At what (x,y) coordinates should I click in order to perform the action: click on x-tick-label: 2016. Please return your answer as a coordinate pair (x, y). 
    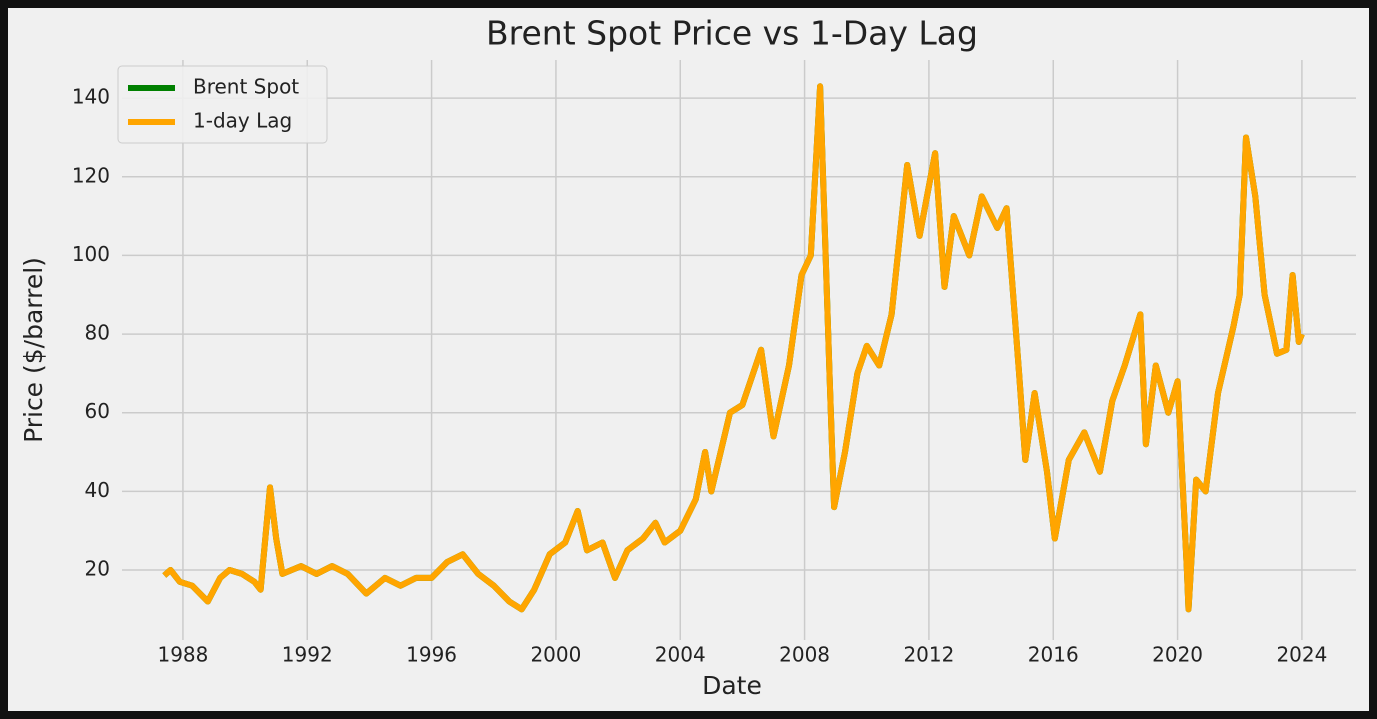
    Looking at the image, I should click on (1053, 655).